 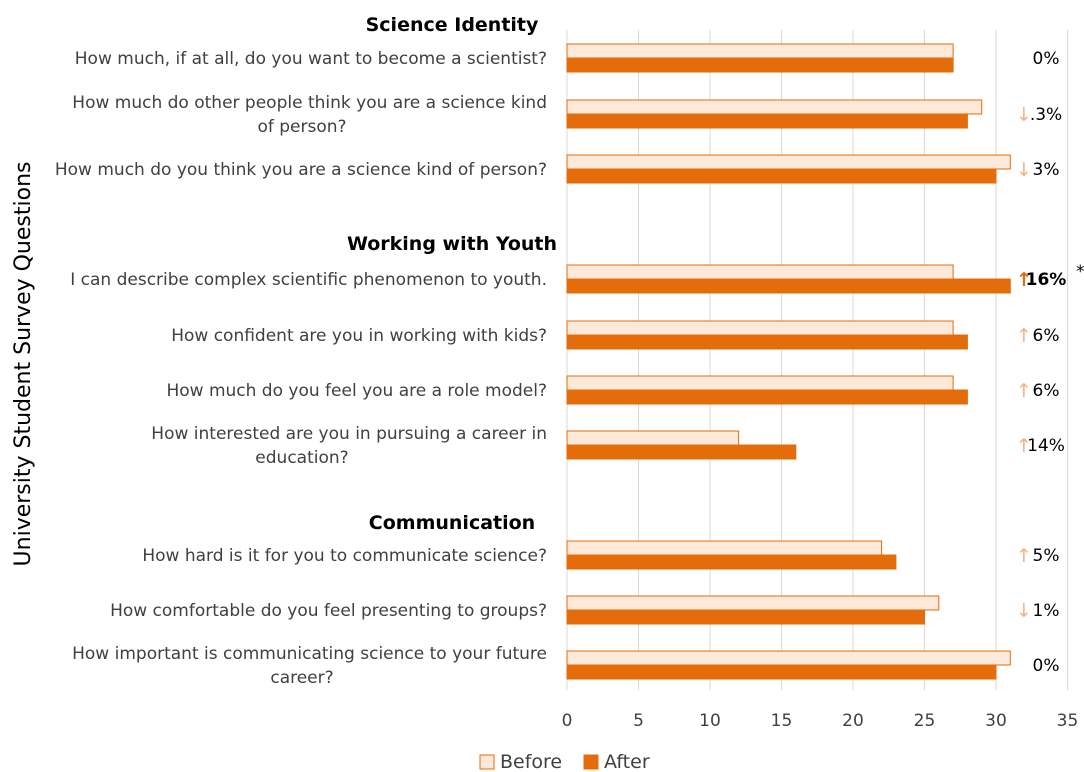 What do you see at coordinates (1046, 611) in the screenshot?
I see `change-label: 1%` at bounding box center [1046, 611].